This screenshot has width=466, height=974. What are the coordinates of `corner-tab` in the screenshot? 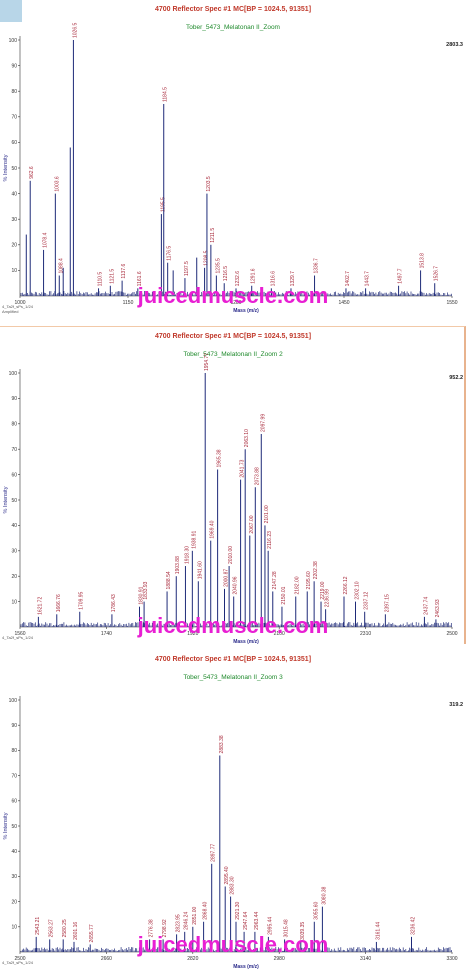 It's located at (11, 11).